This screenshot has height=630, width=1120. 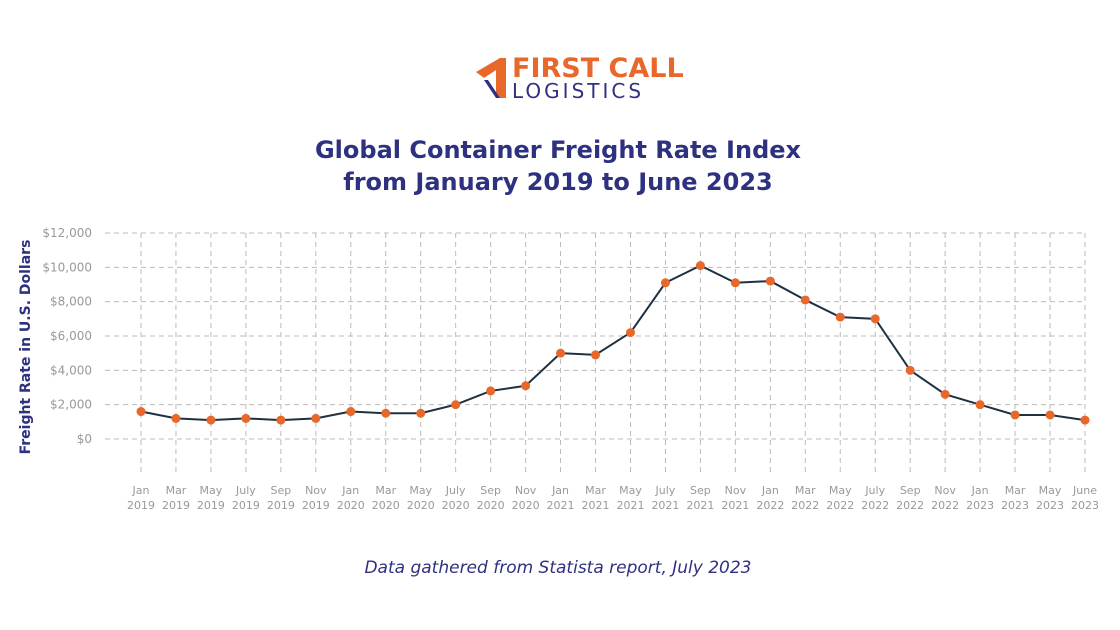 What do you see at coordinates (26, 347) in the screenshot?
I see `y-axis-label: Freight Rate in U.S. Dollars` at bounding box center [26, 347].